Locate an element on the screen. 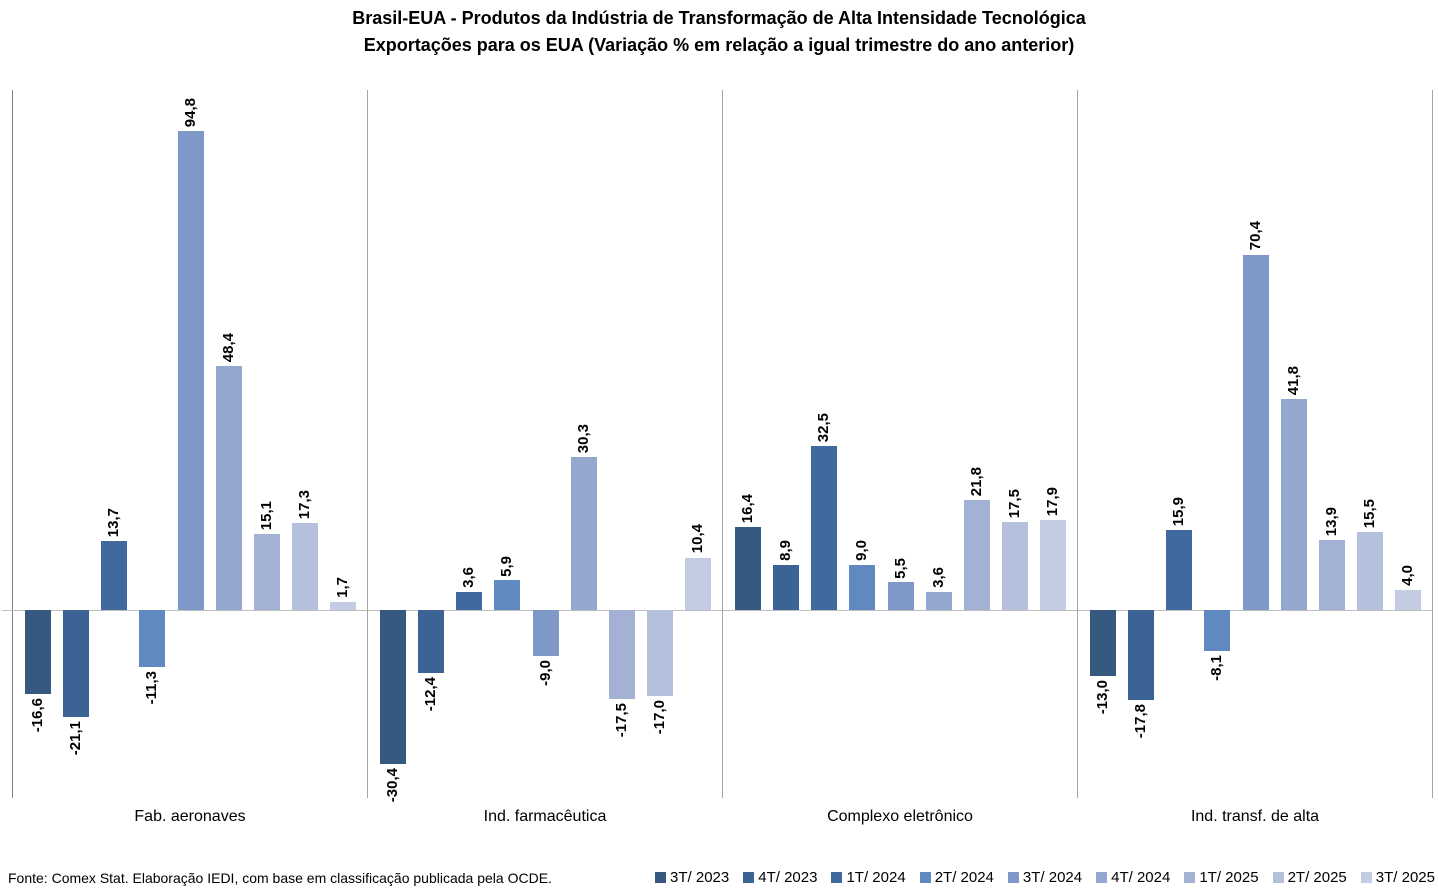 Image resolution: width=1438 pixels, height=890 pixels. bar-value-label: 17,3 is located at coordinates (304, 504).